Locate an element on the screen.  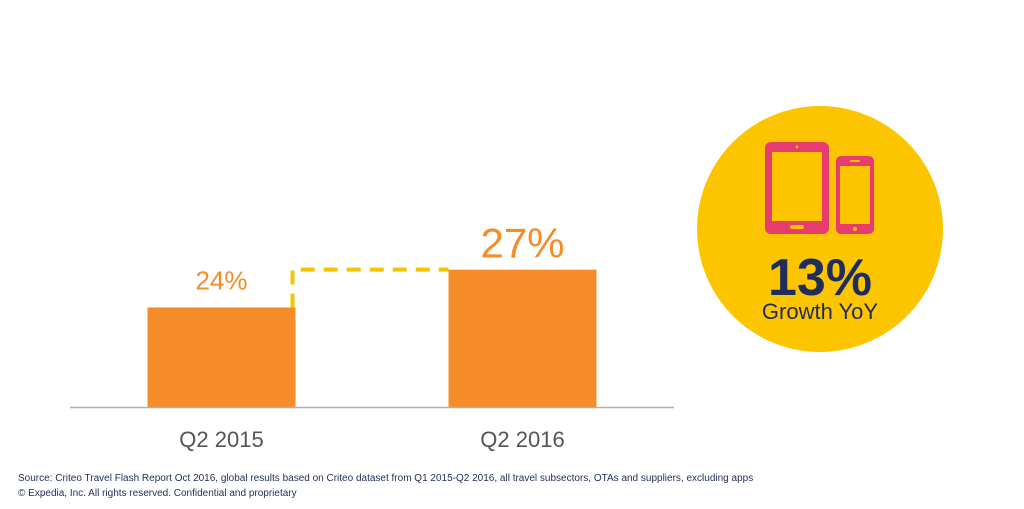
smartphone-icon is located at coordinates (855, 195).